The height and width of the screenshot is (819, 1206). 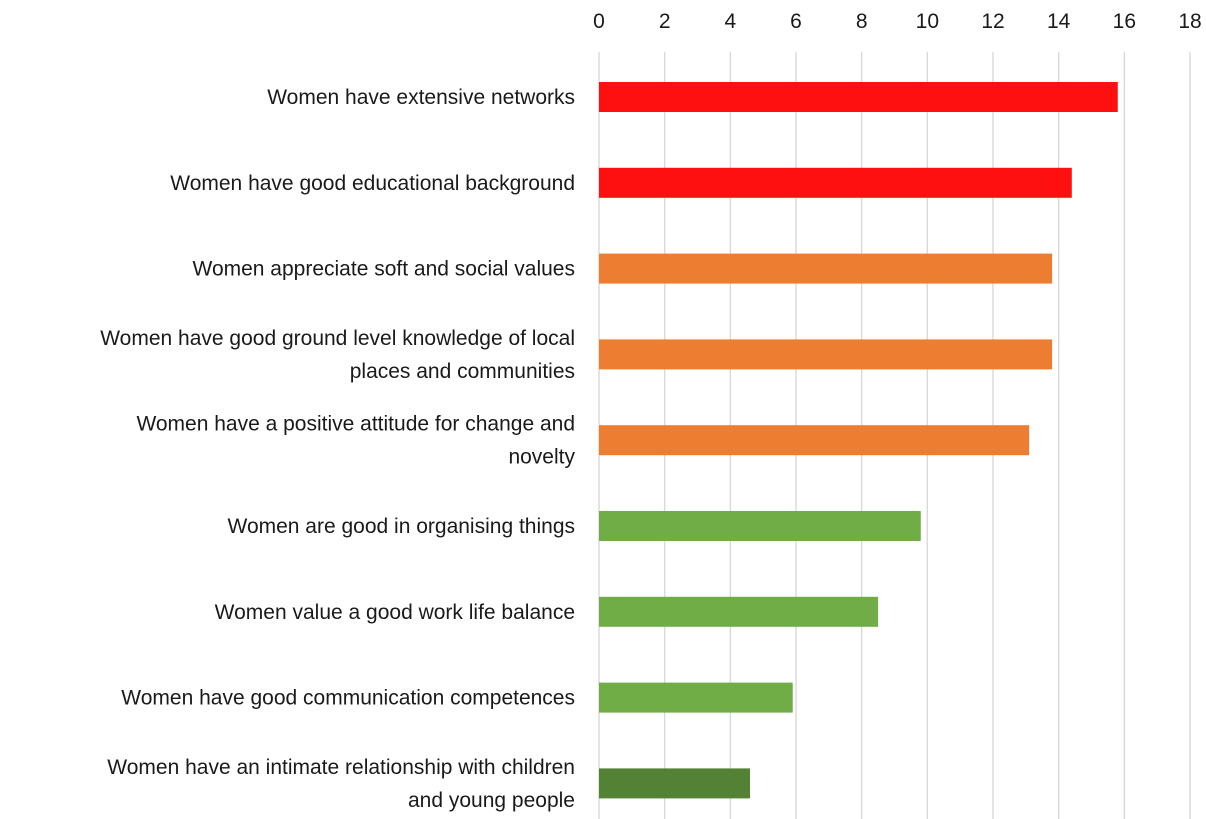 I want to click on x-axis-ticks: 0 2 4 6 8 10 12 14 16 18, so click(x=897, y=21).